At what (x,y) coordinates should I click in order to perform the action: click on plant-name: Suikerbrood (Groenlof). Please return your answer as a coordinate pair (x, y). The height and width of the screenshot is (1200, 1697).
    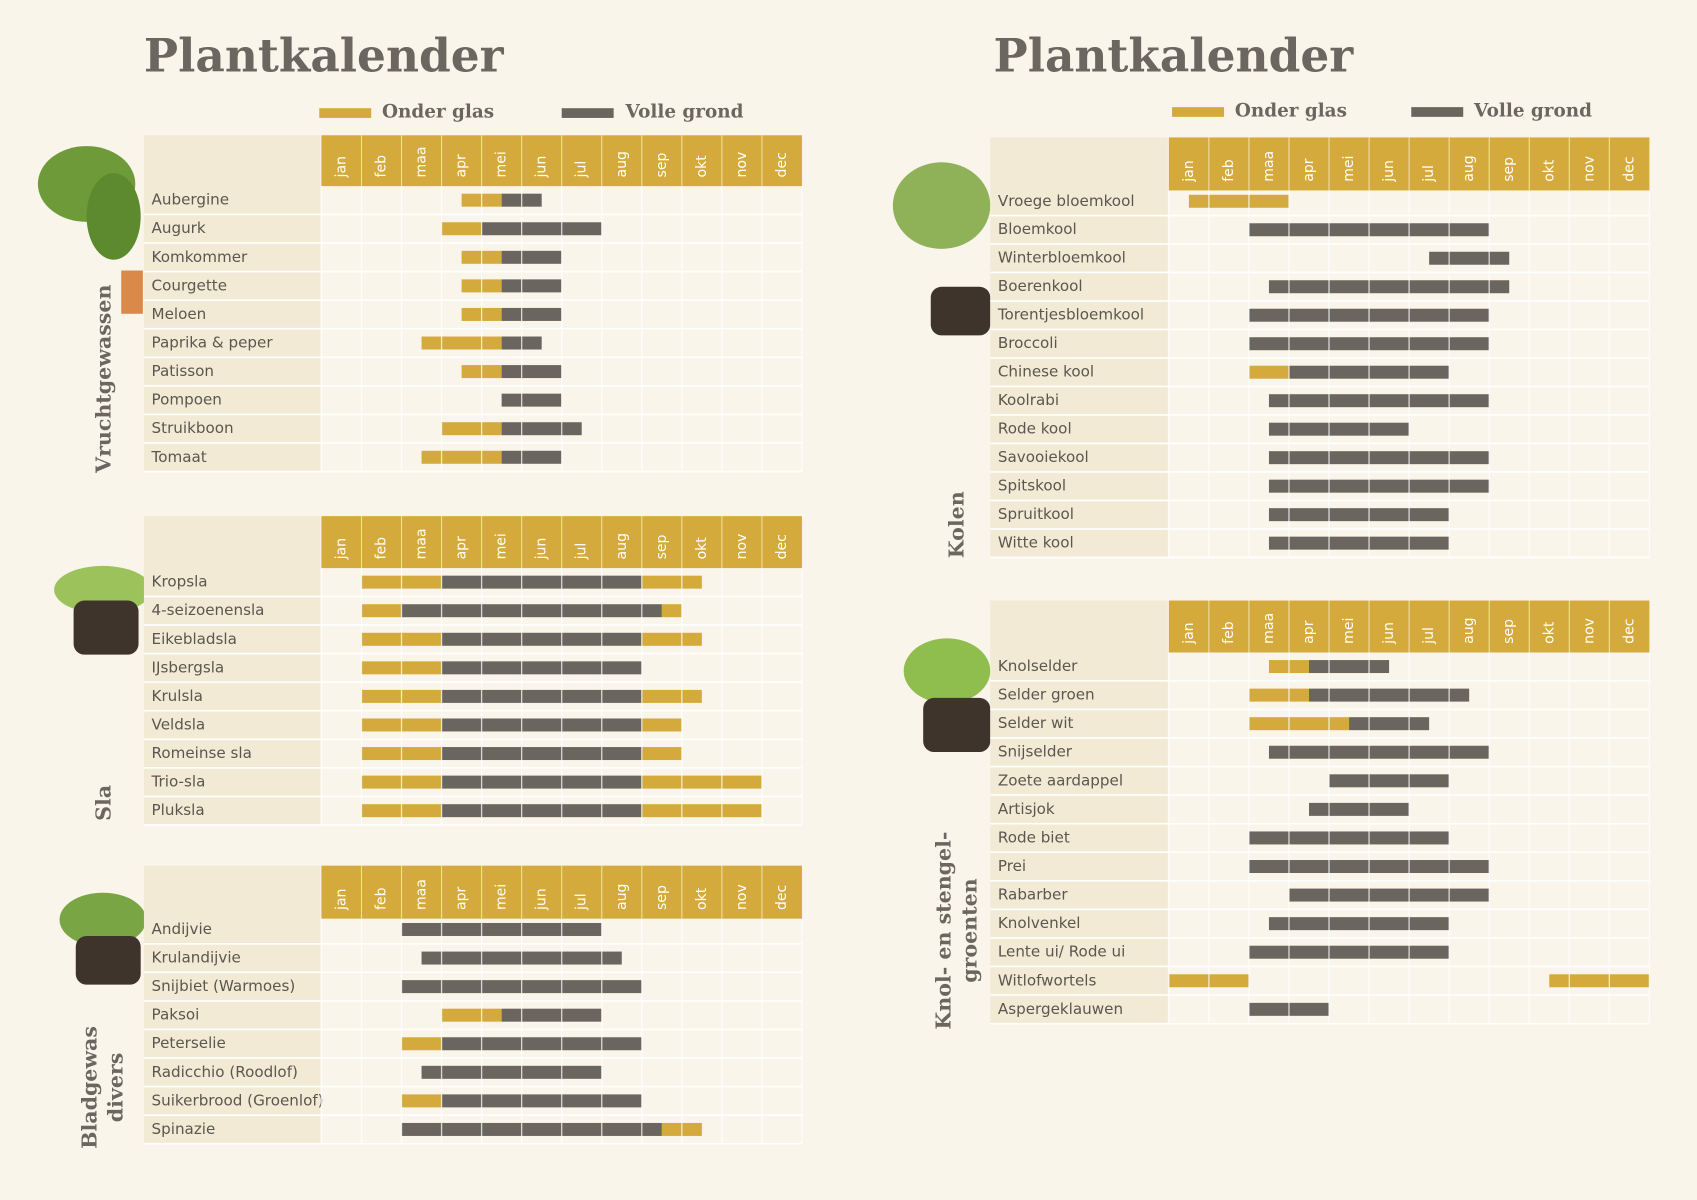
    Looking at the image, I should click on (238, 1100).